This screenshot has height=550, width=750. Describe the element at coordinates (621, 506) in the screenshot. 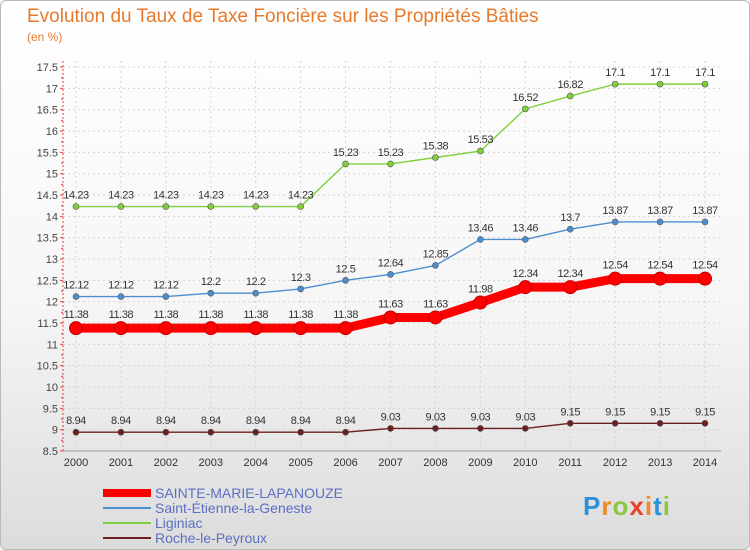

I see `logo-letter: o` at that location.